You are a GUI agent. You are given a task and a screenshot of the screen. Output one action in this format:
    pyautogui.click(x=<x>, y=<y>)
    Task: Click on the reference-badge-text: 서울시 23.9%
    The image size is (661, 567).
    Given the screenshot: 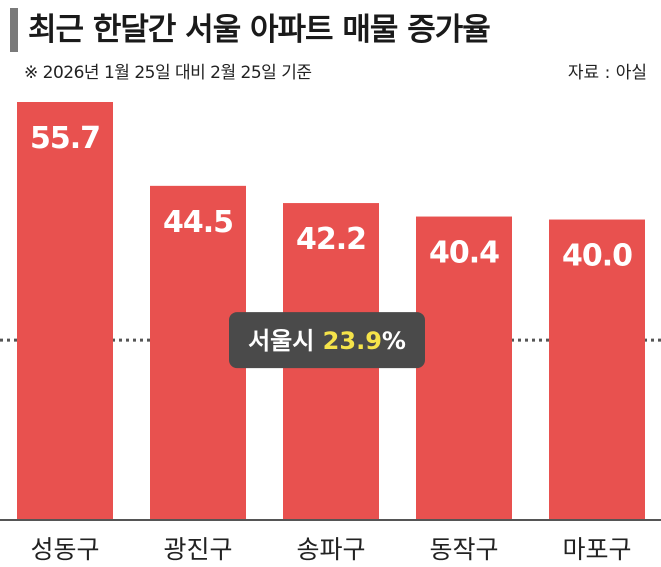 What is the action you would take?
    pyautogui.click(x=327, y=341)
    